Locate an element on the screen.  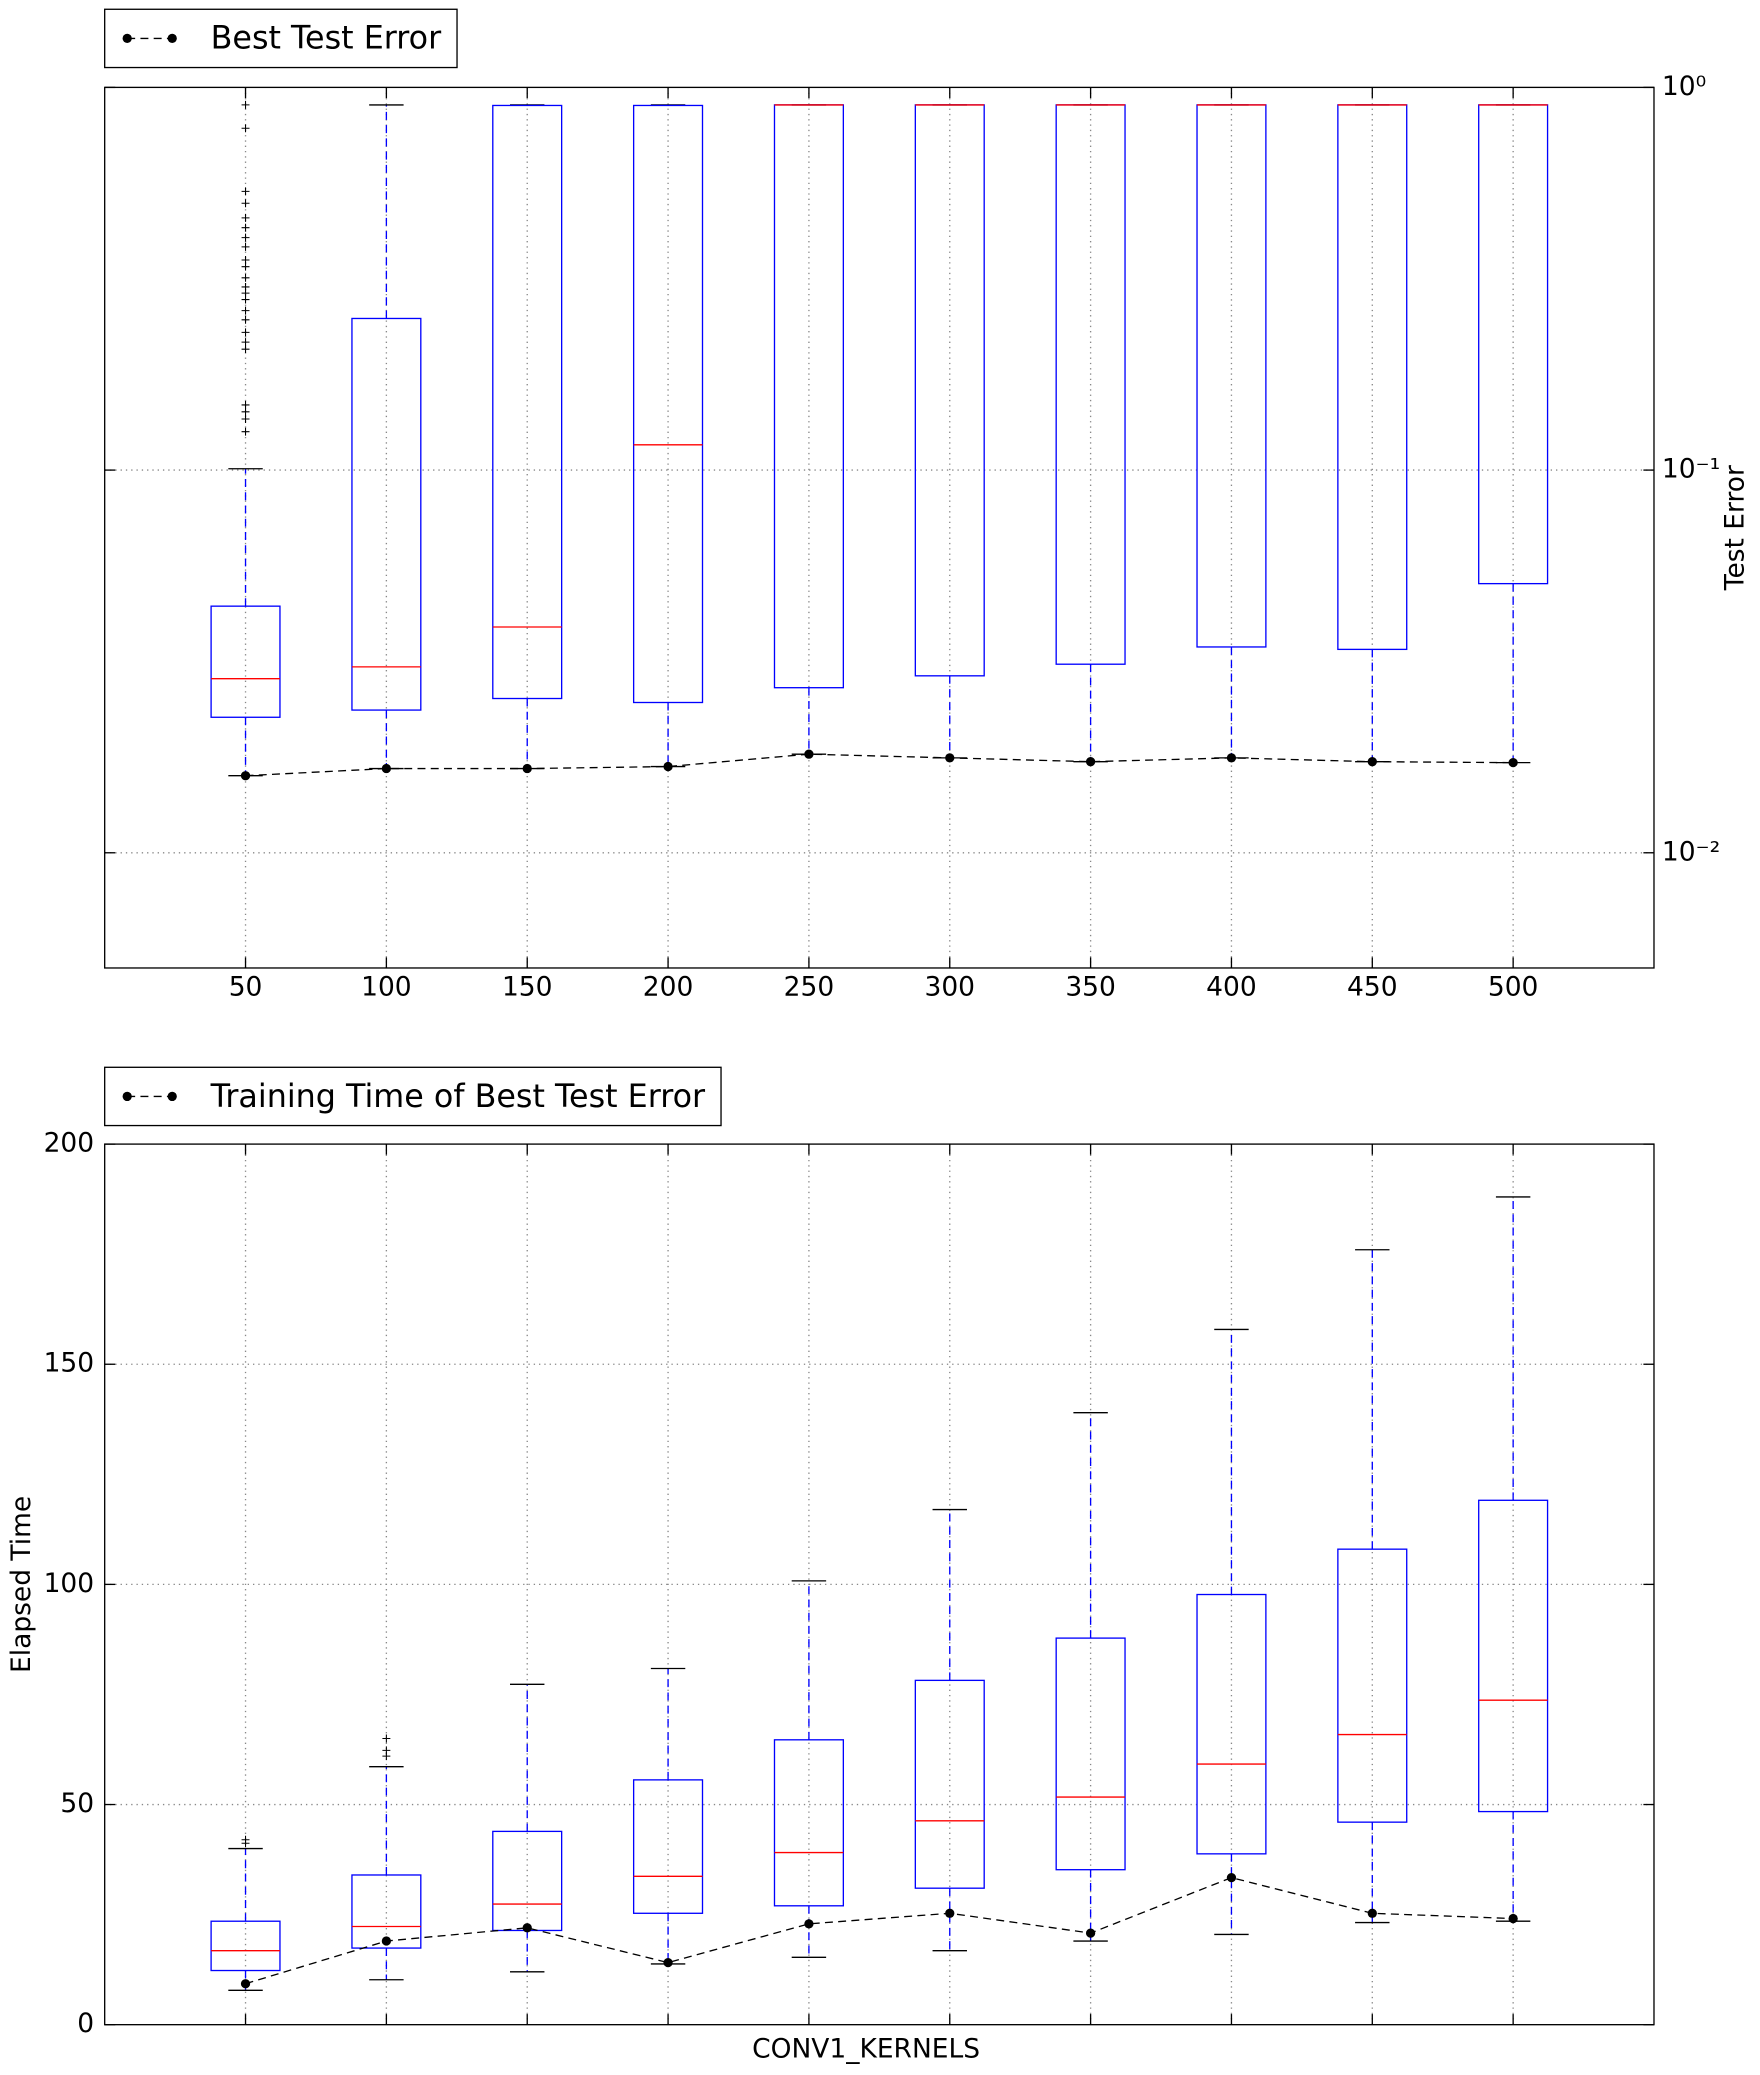
legend-label: Training Time of Best Test Error is located at coordinates (458, 1097).